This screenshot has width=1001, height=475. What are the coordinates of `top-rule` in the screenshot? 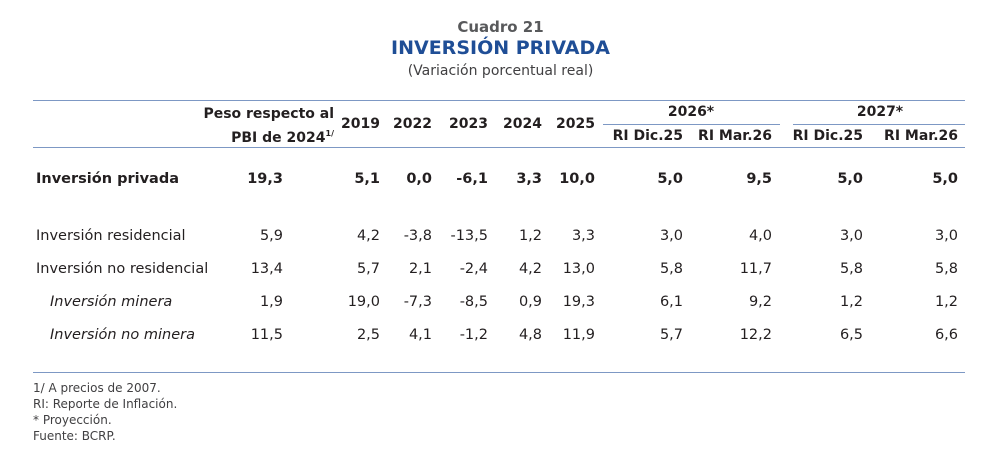 It's located at (499, 100).